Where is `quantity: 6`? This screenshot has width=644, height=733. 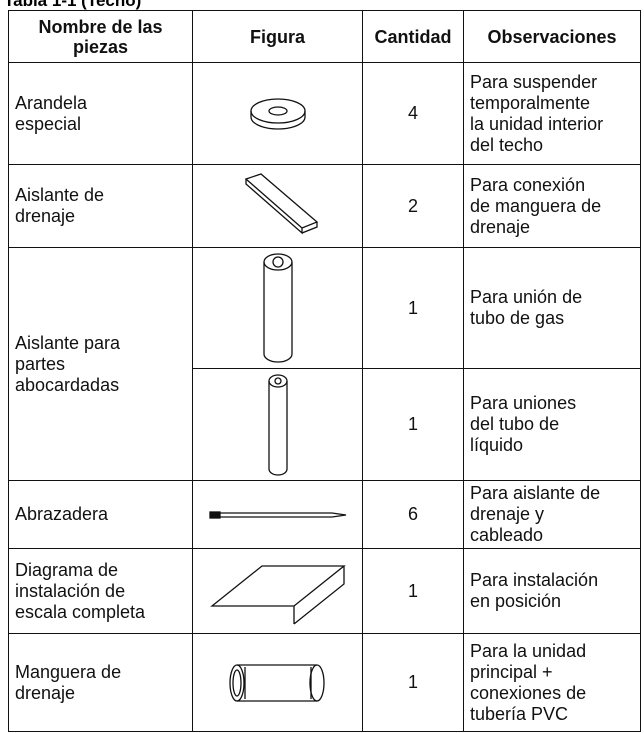
quantity: 6 is located at coordinates (413, 514).